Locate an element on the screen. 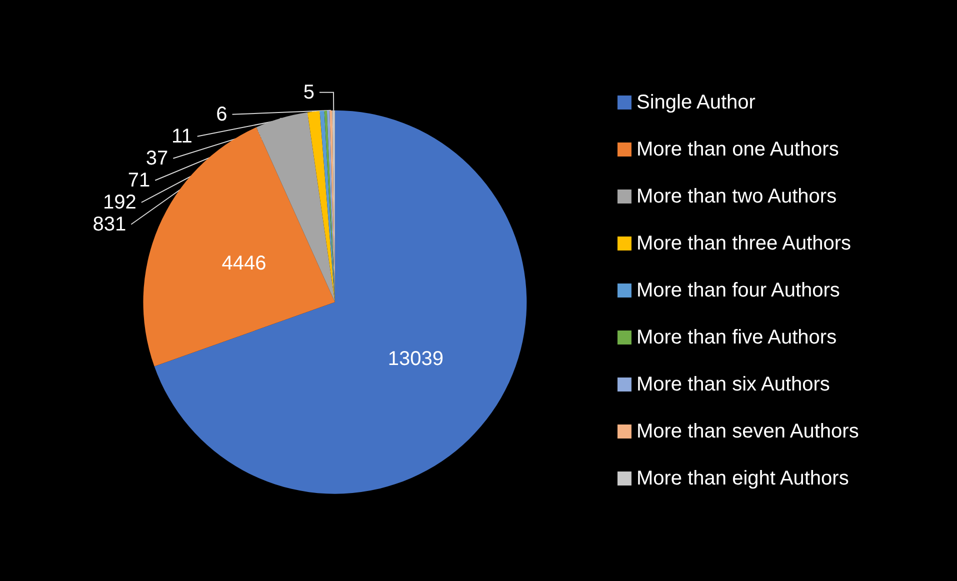 The width and height of the screenshot is (957, 581). data-label: 13039 is located at coordinates (416, 359).